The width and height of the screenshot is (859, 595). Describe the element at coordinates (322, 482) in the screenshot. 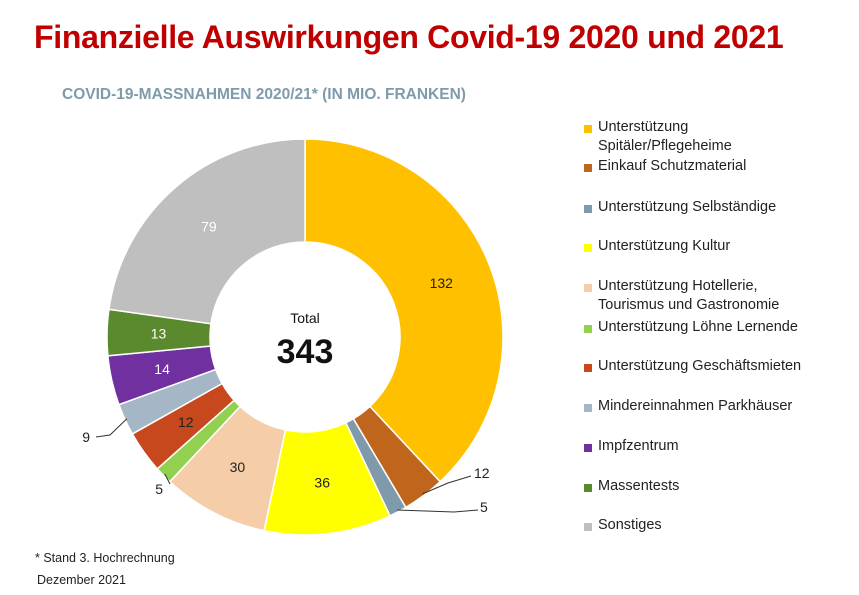

I see `slice-label-unterstützung-kultur: 36` at that location.